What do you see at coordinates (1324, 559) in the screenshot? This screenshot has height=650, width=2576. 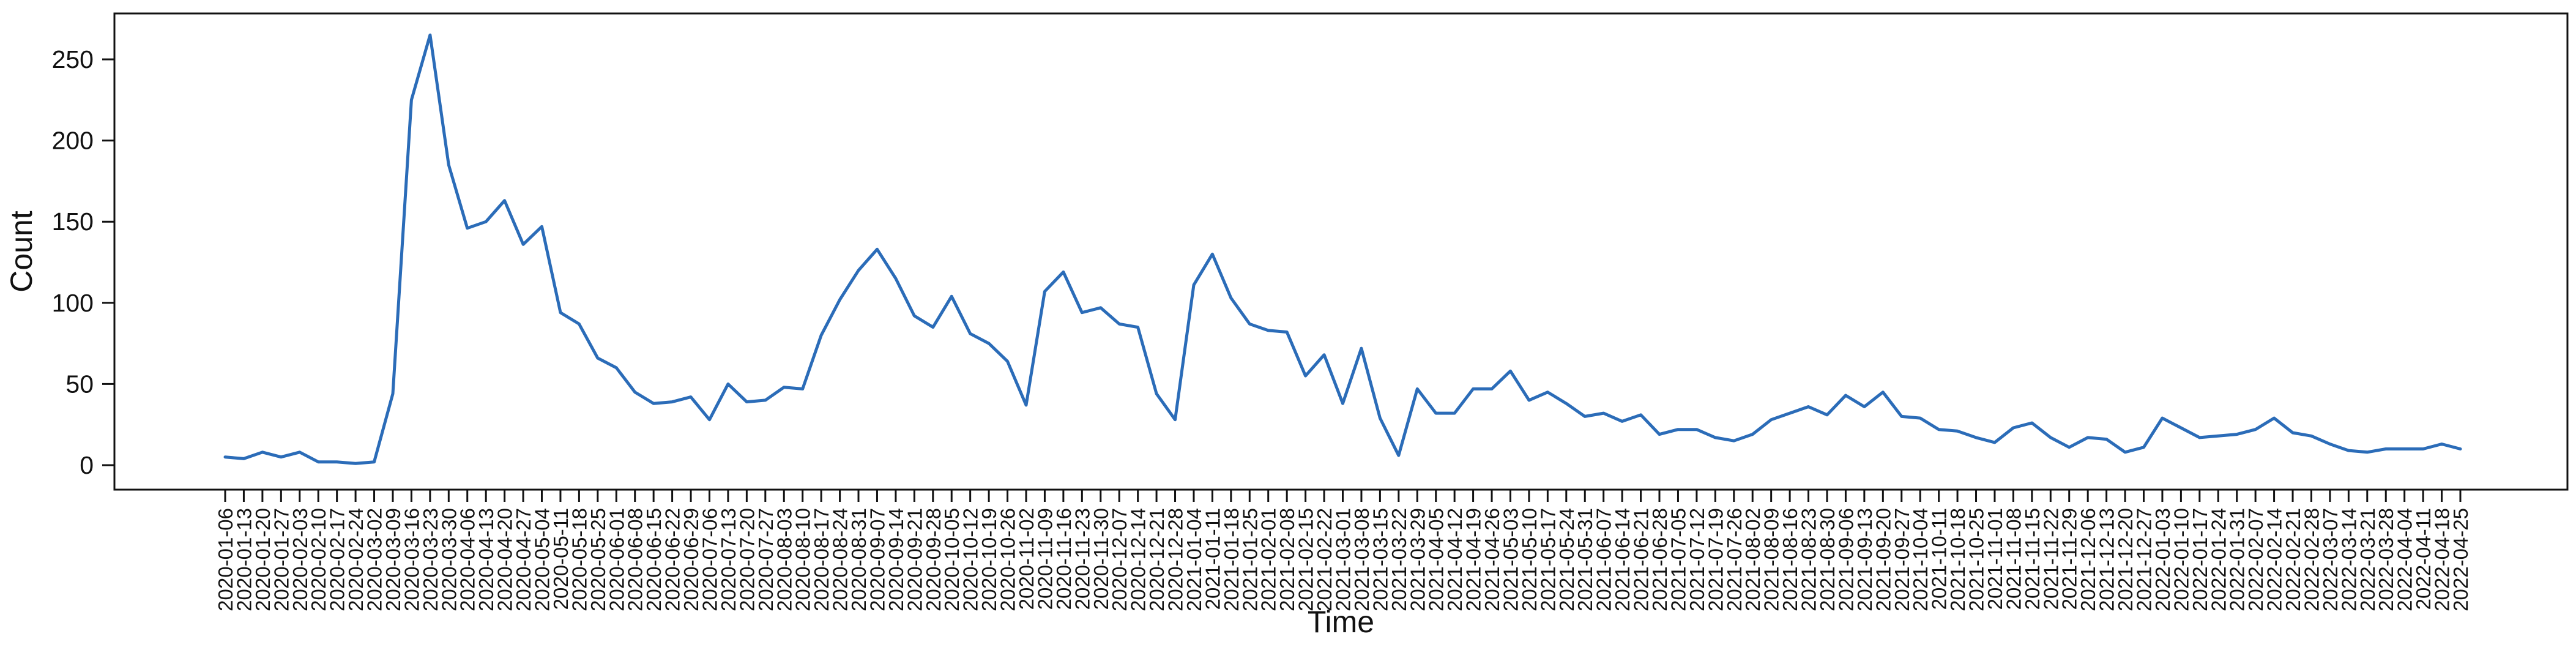 I see `x-tick-label: 2021-02-22` at bounding box center [1324, 559].